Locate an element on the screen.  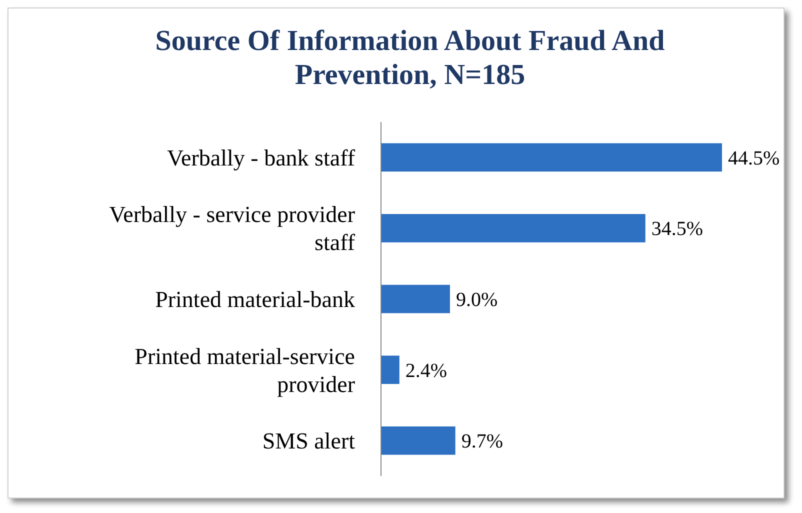
y-tick-label: Printed material-service provider is located at coordinates (245, 370).